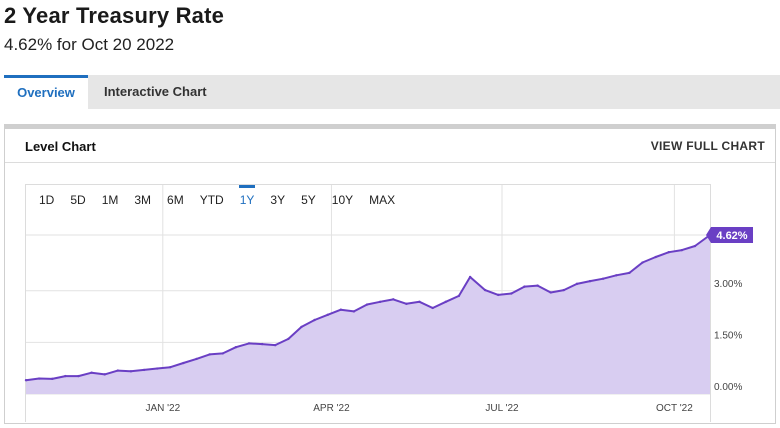  What do you see at coordinates (674, 408) in the screenshot?
I see `x-tick-label: OCT '22` at bounding box center [674, 408].